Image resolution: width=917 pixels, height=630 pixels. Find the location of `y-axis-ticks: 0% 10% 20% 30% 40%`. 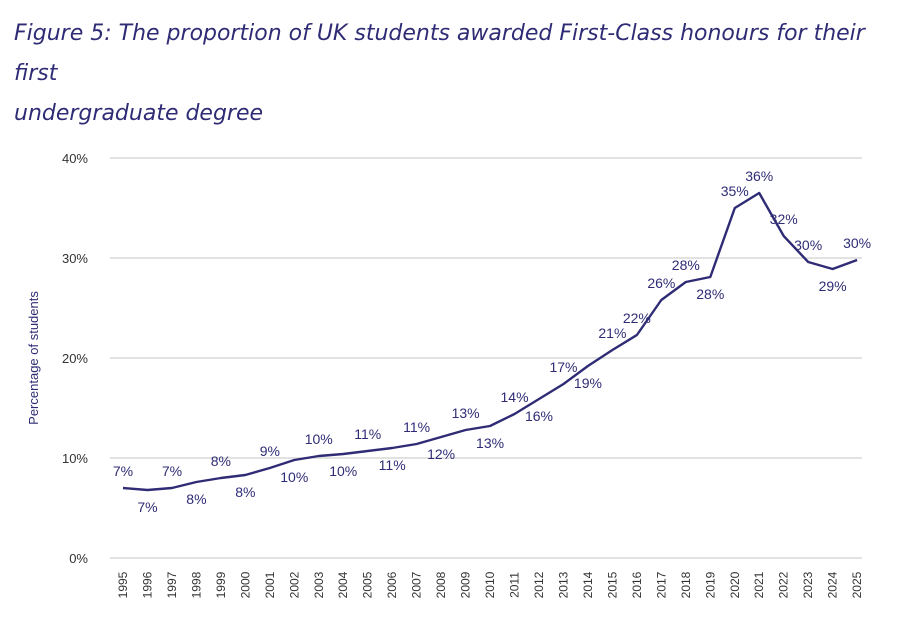

y-axis-ticks: 0% 10% 20% 30% 40% is located at coordinates (75, 358).